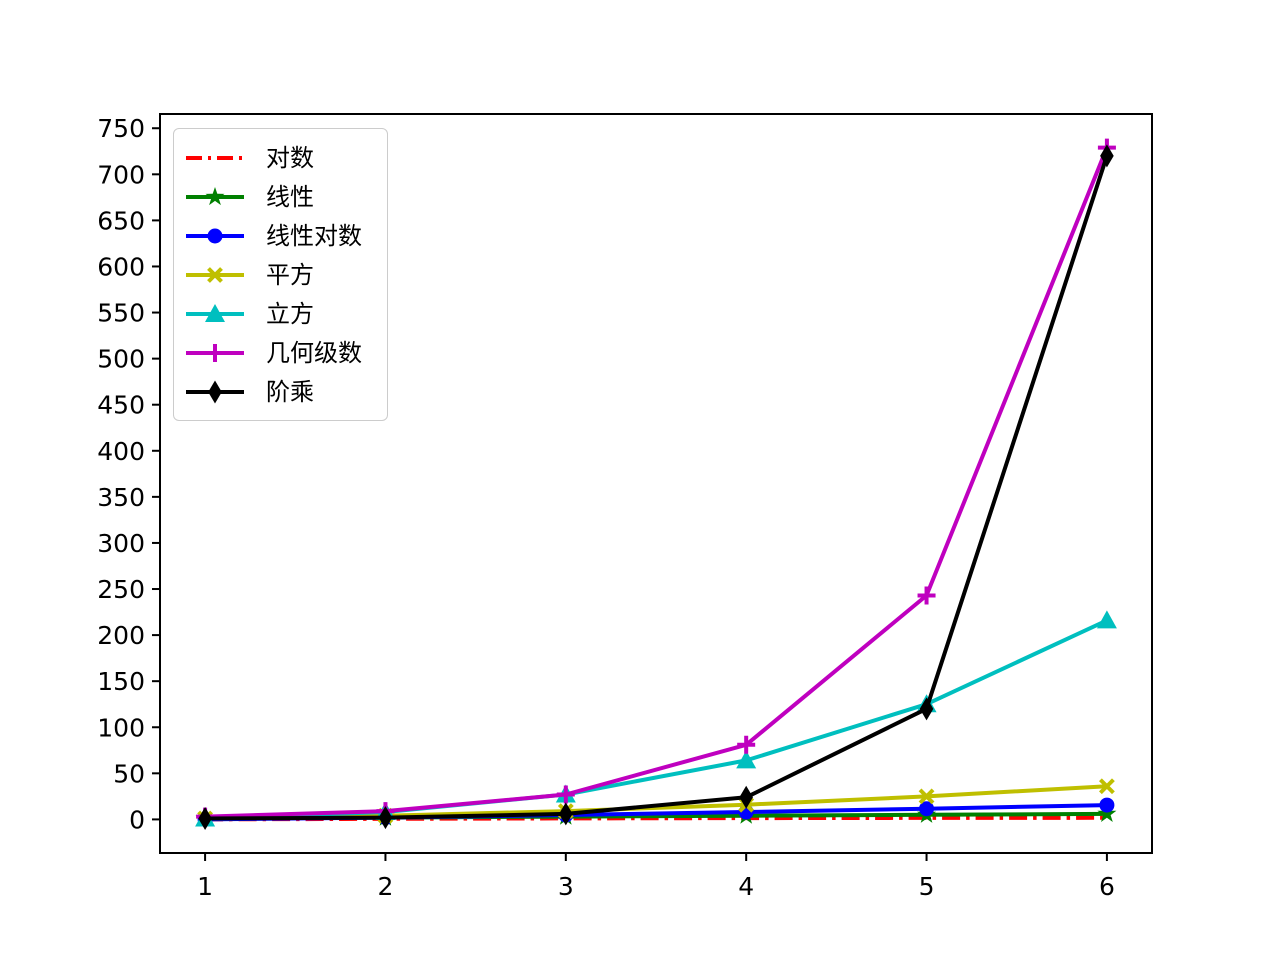 Image resolution: width=1280 pixels, height=960 pixels. Describe the element at coordinates (1107, 886) in the screenshot. I see `x-tick-label: 6` at that location.